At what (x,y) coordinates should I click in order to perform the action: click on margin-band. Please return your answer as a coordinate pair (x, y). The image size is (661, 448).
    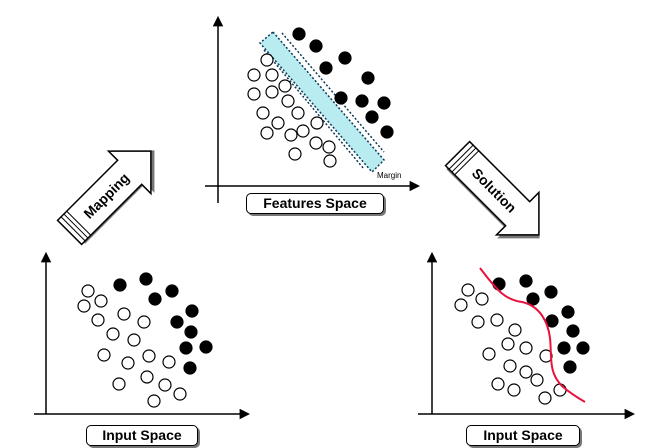
    Looking at the image, I should click on (322, 102).